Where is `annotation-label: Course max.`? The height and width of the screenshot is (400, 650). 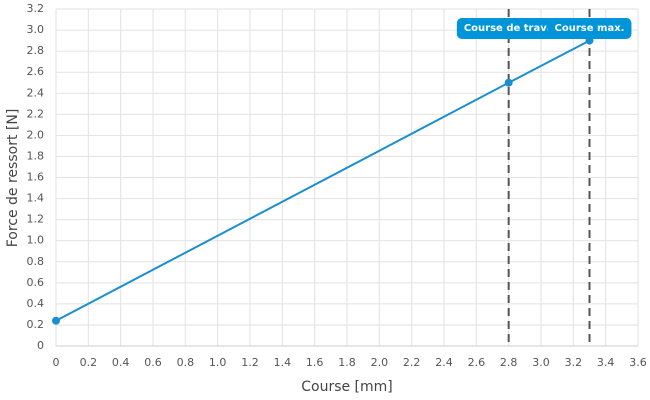
annotation-label: Course max. is located at coordinates (590, 28).